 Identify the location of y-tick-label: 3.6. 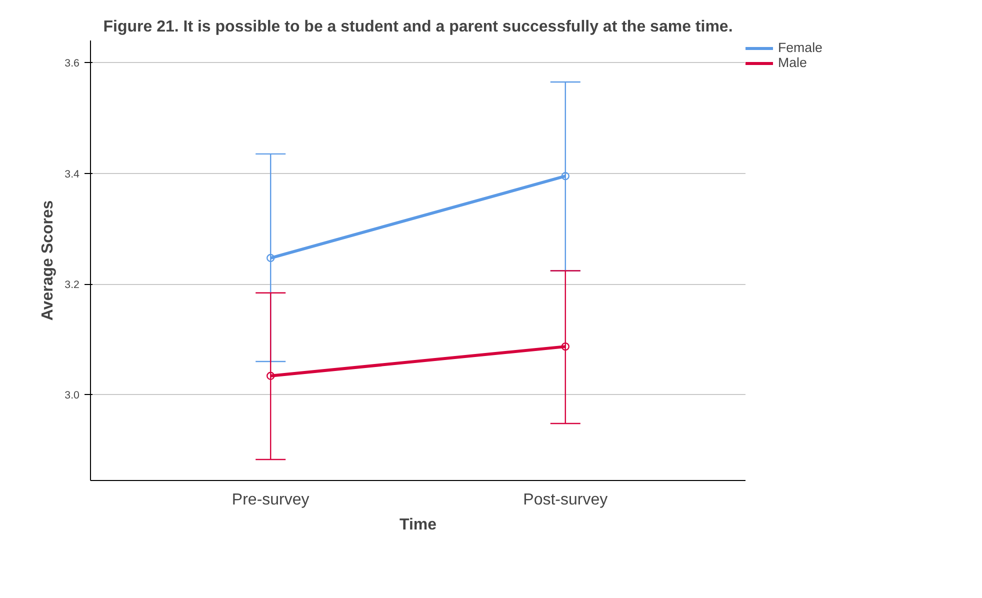
(72, 64).